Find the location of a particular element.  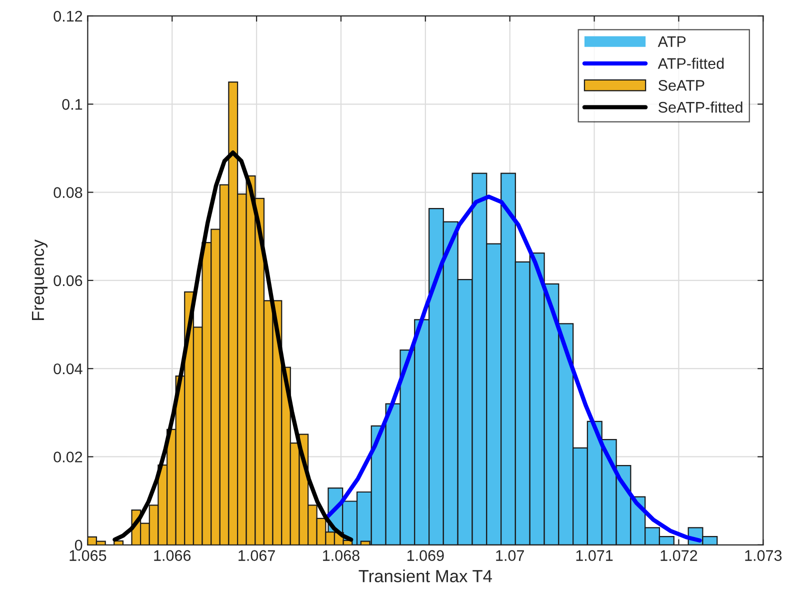

legend-label: ATP is located at coordinates (672, 41).